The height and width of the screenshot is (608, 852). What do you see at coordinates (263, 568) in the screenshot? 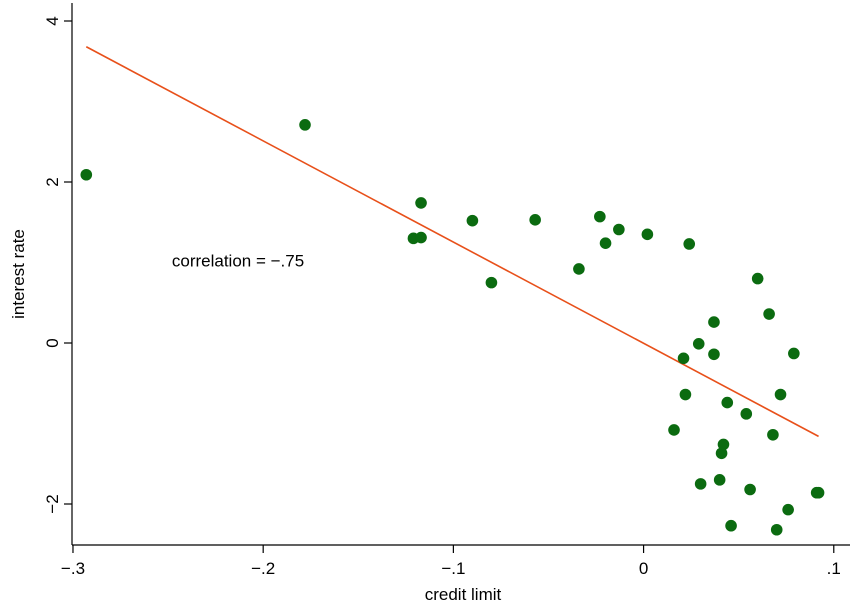
I see `x-tick-label: −.2` at bounding box center [263, 568].